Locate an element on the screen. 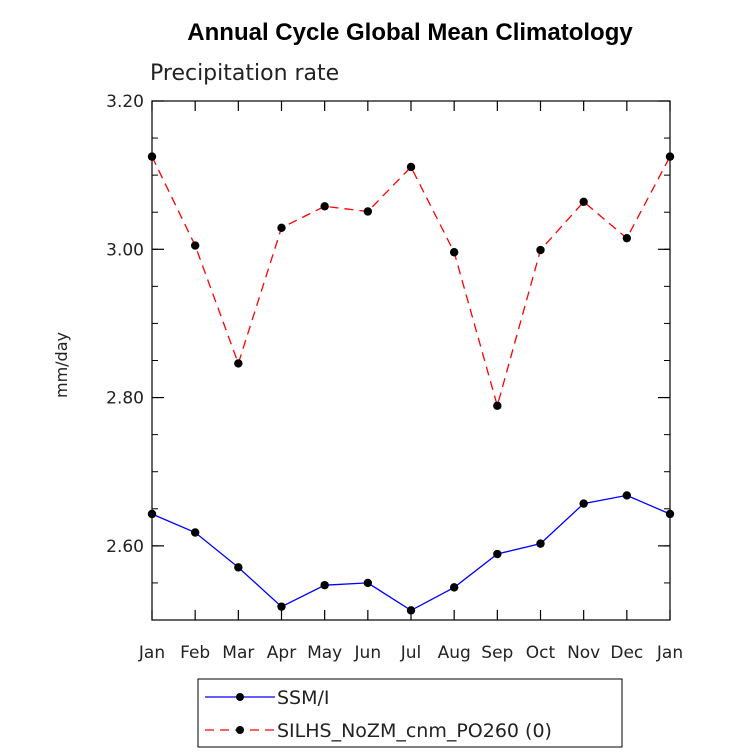 This screenshot has height=754, width=733. y-axis-label: mm/day is located at coordinates (61, 365).